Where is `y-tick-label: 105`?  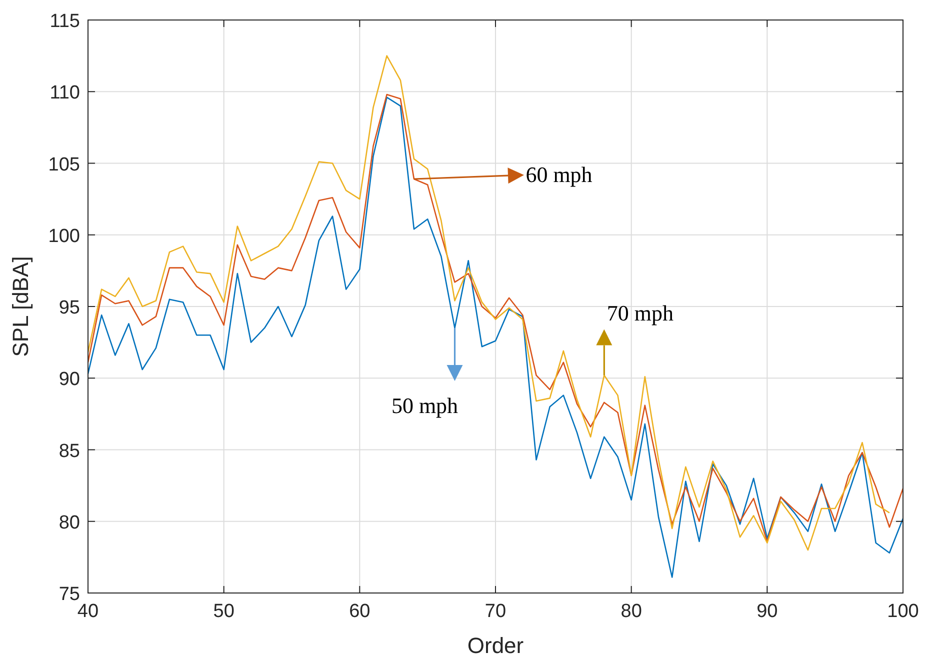 y-tick-label: 105 is located at coordinates (64, 165).